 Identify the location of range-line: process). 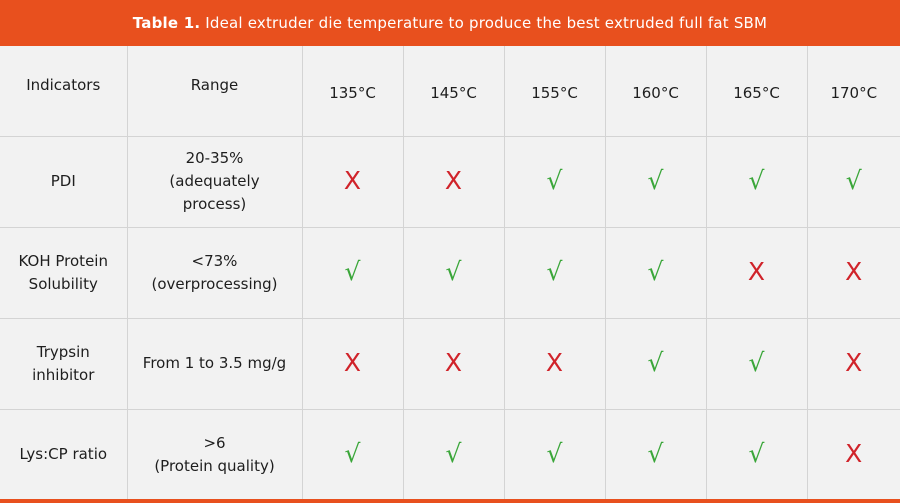
(214, 204).